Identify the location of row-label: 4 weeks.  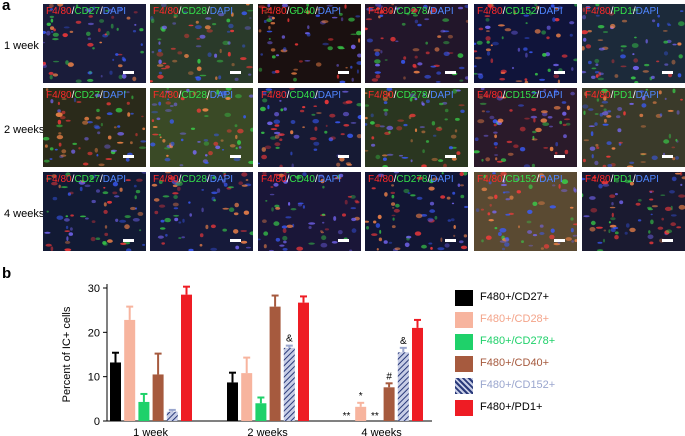
(24, 214).